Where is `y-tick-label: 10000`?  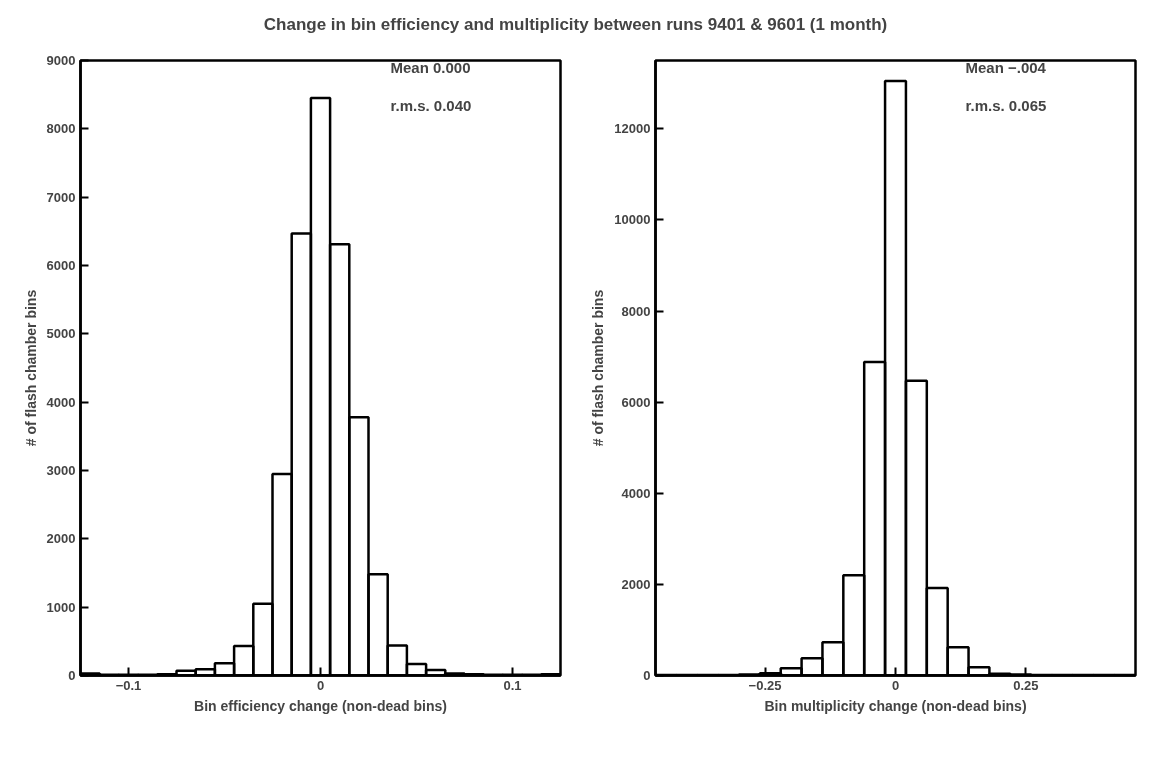
y-tick-label: 10000 is located at coordinates (632, 220).